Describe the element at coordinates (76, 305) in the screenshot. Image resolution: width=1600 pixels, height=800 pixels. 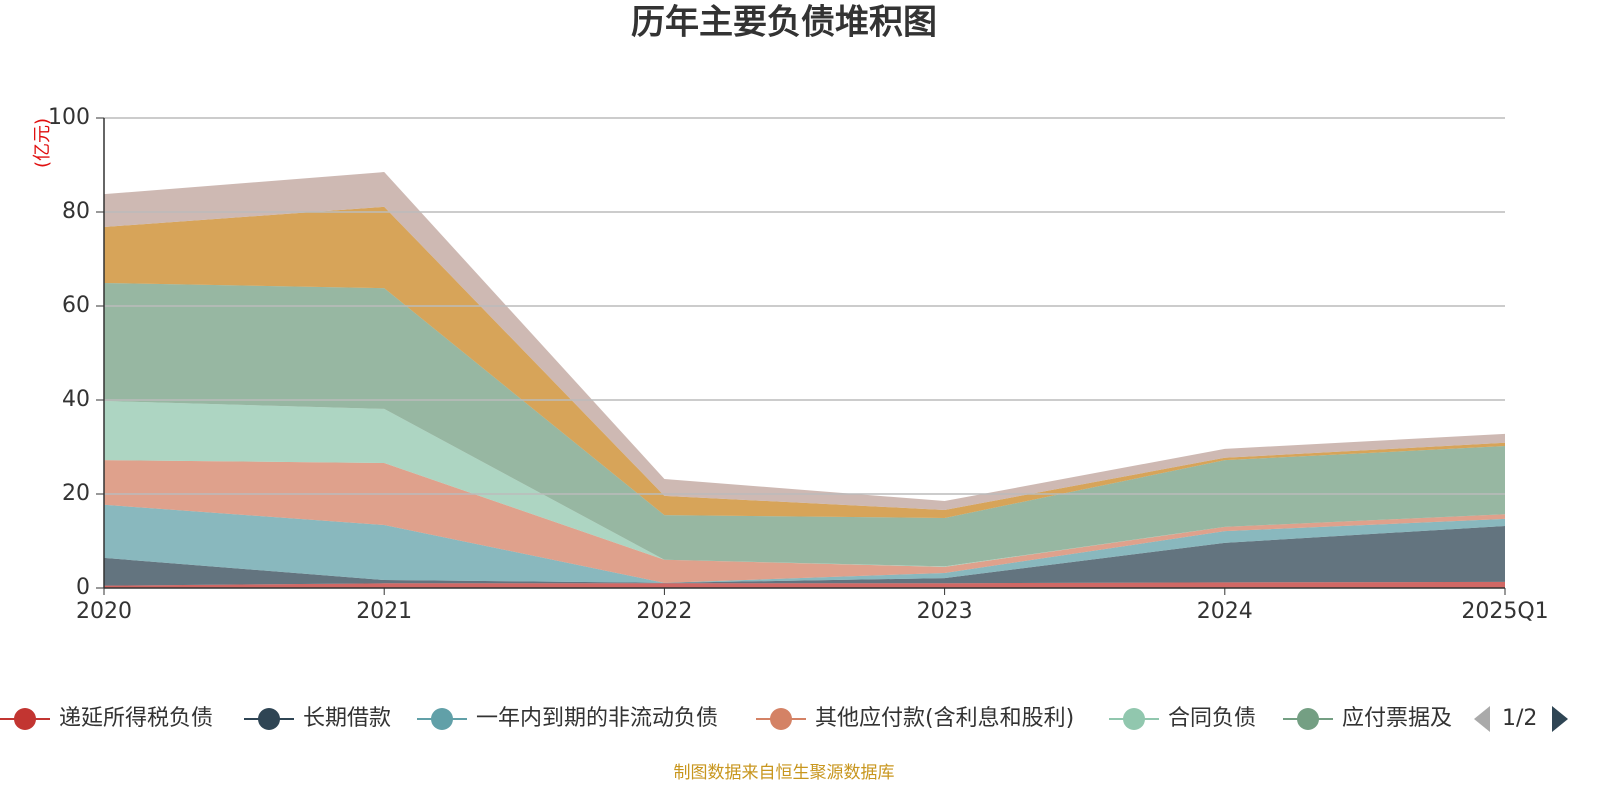
I see `y-tick-label: 60` at that location.